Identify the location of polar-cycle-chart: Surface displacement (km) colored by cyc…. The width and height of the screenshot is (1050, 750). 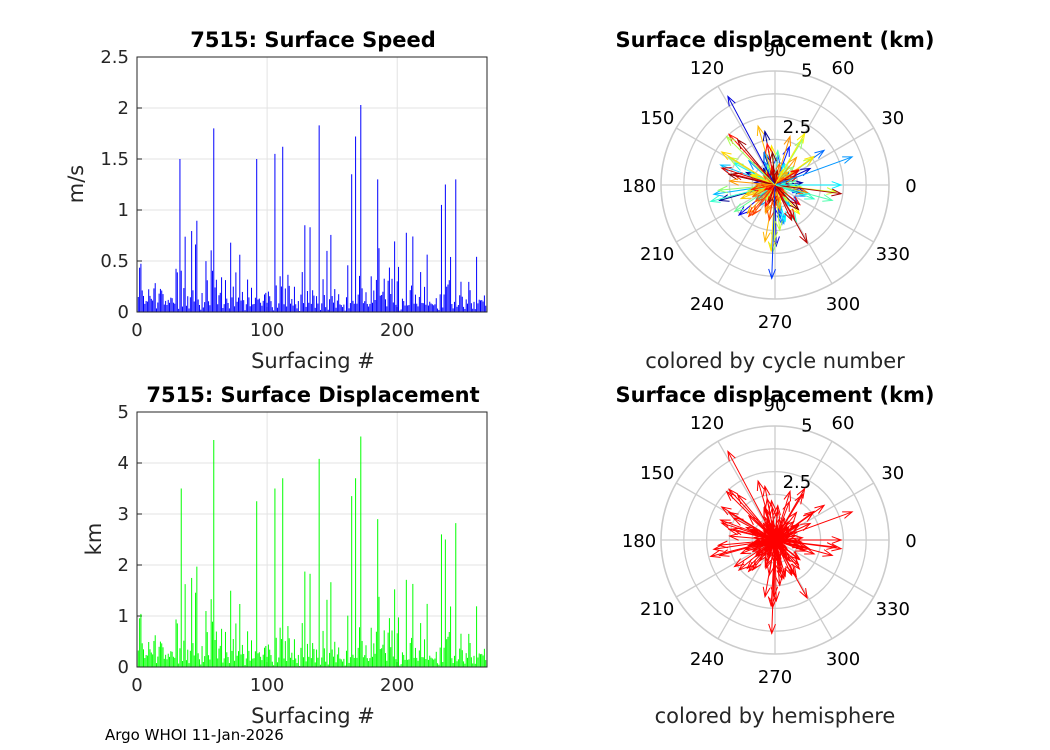
(774, 200).